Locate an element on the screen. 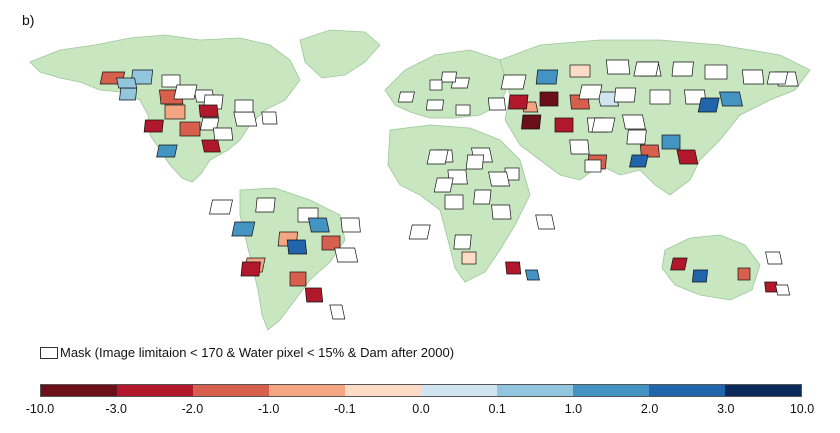  colorbar-tick-label: -10.0 is located at coordinates (40, 409).